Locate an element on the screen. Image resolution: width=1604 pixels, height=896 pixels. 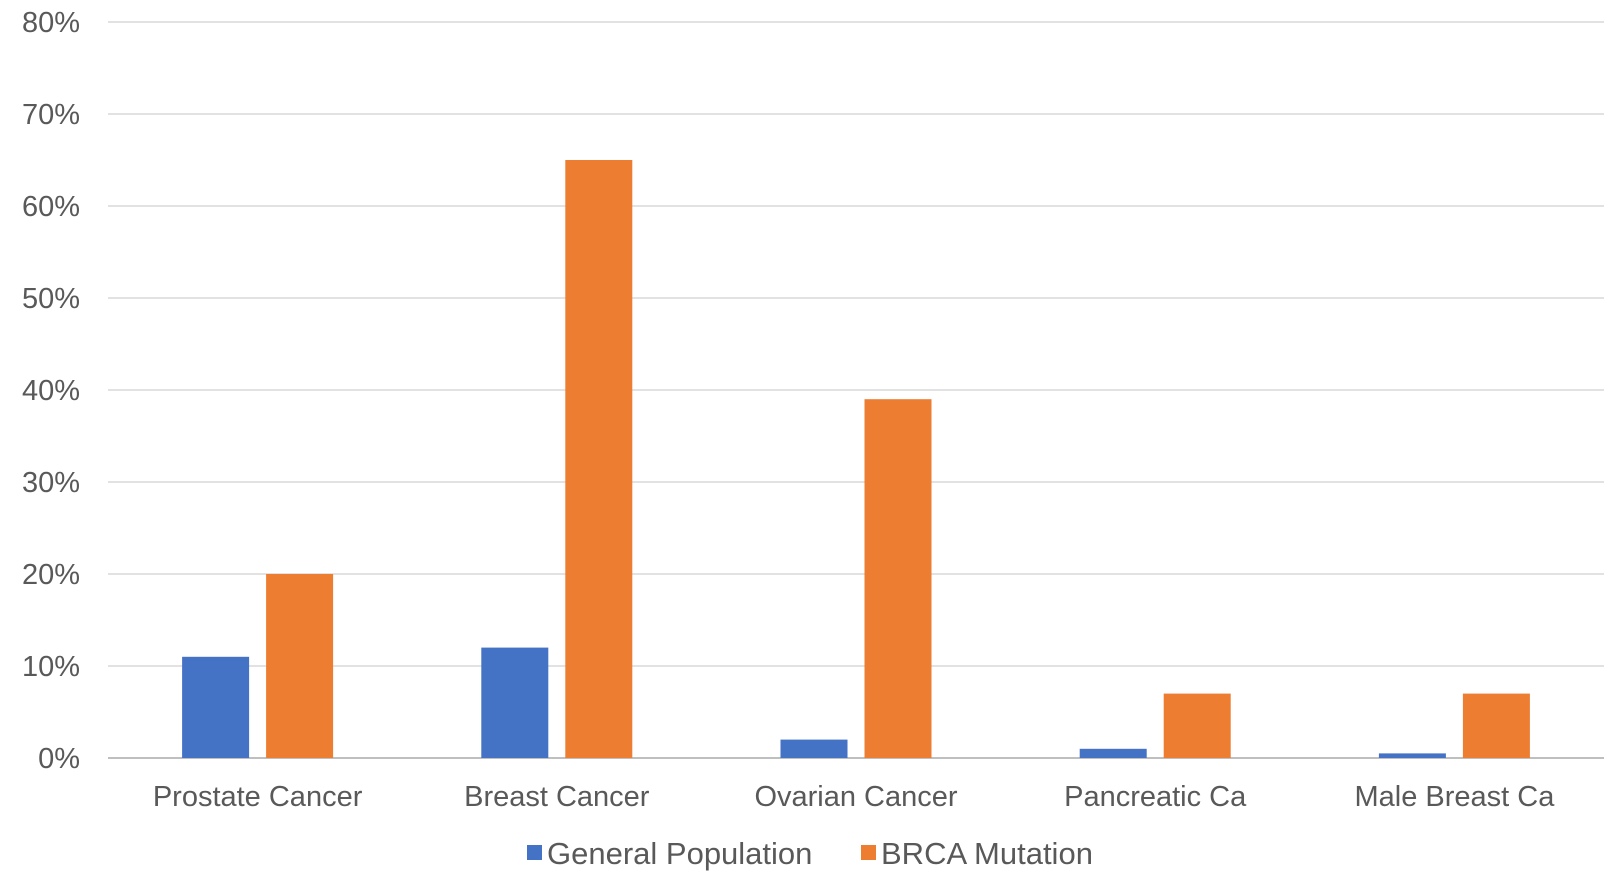
y-axis-tick-labels: 0% 10% 20% 30% 40% 50% 60% 70% 80% is located at coordinates (51, 391).